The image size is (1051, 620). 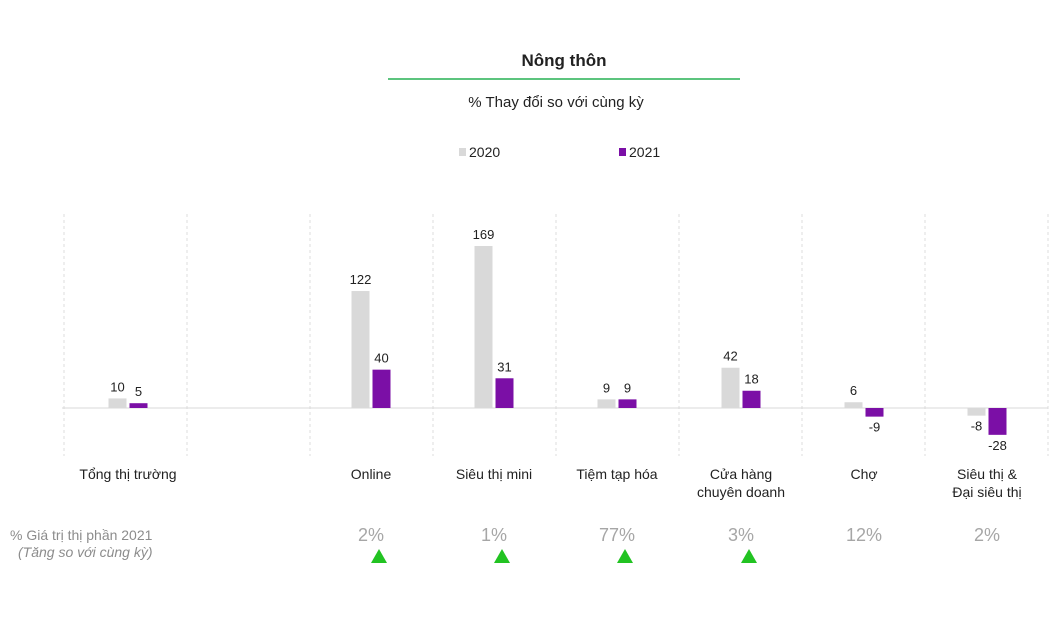 What do you see at coordinates (741, 535) in the screenshot?
I see `market-share-value: 3%` at bounding box center [741, 535].